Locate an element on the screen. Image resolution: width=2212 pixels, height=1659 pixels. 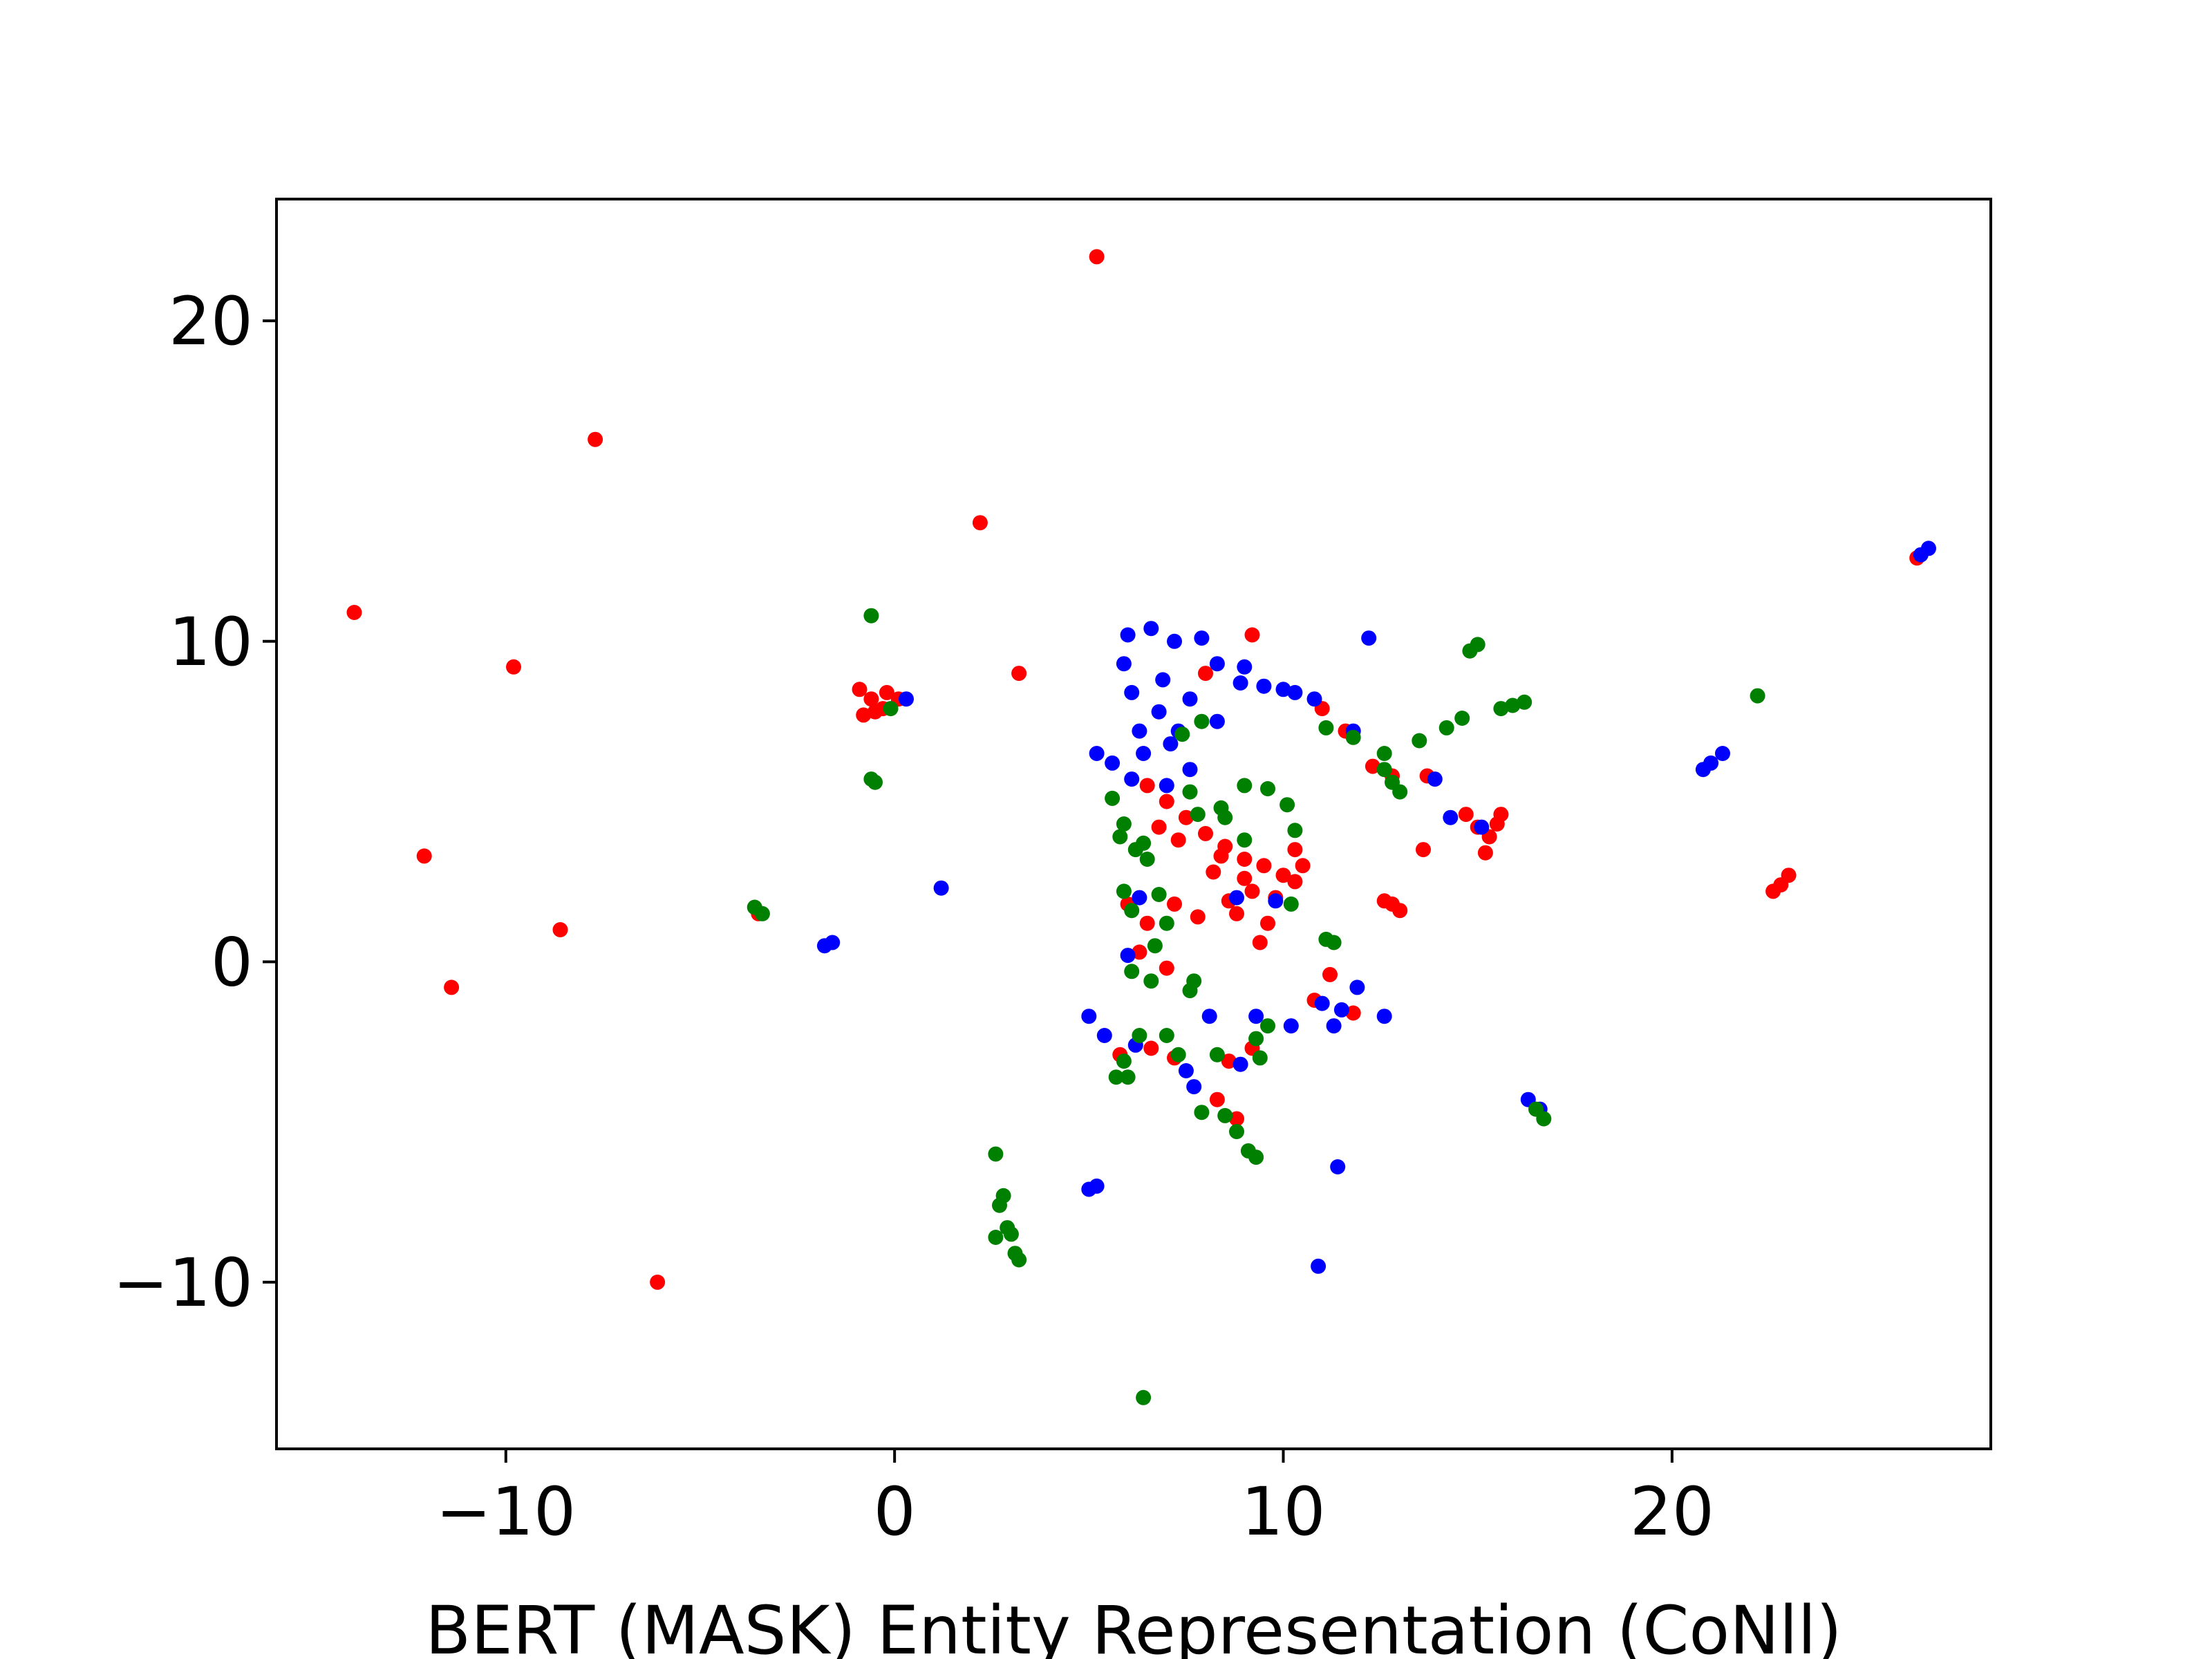
x-tick-label: −10 is located at coordinates (506, 1511).